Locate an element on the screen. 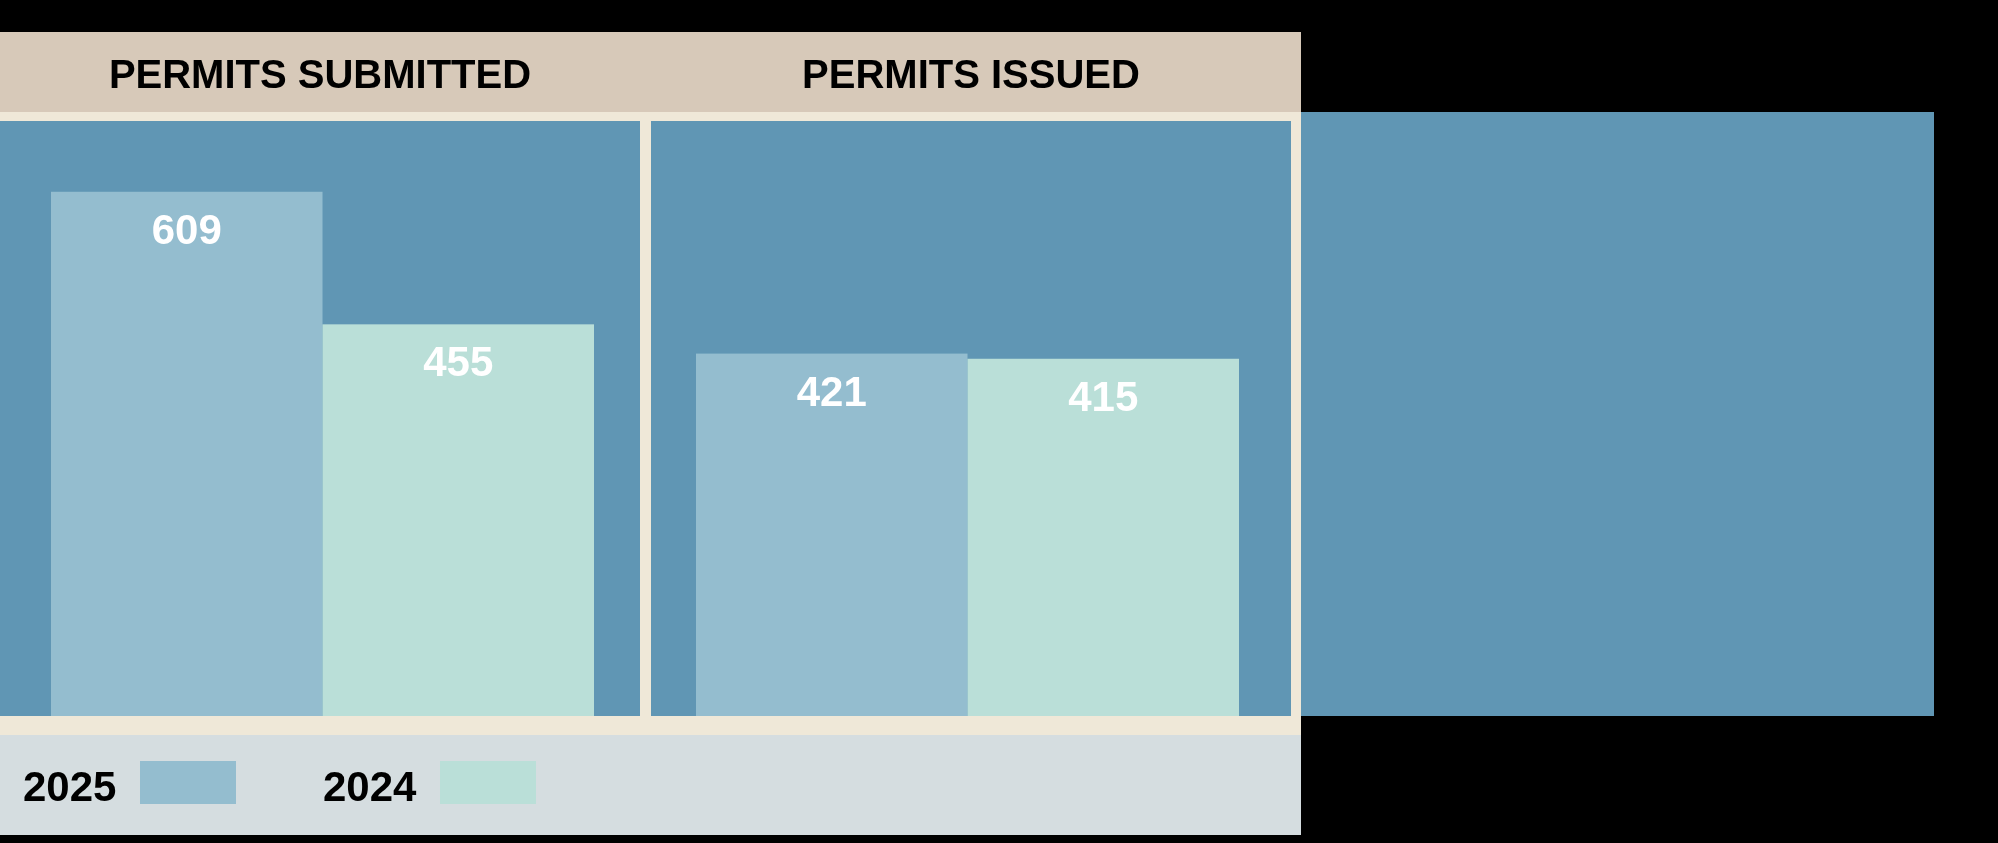 This screenshot has width=1998, height=843. legend-label: 2024 is located at coordinates (370, 786).